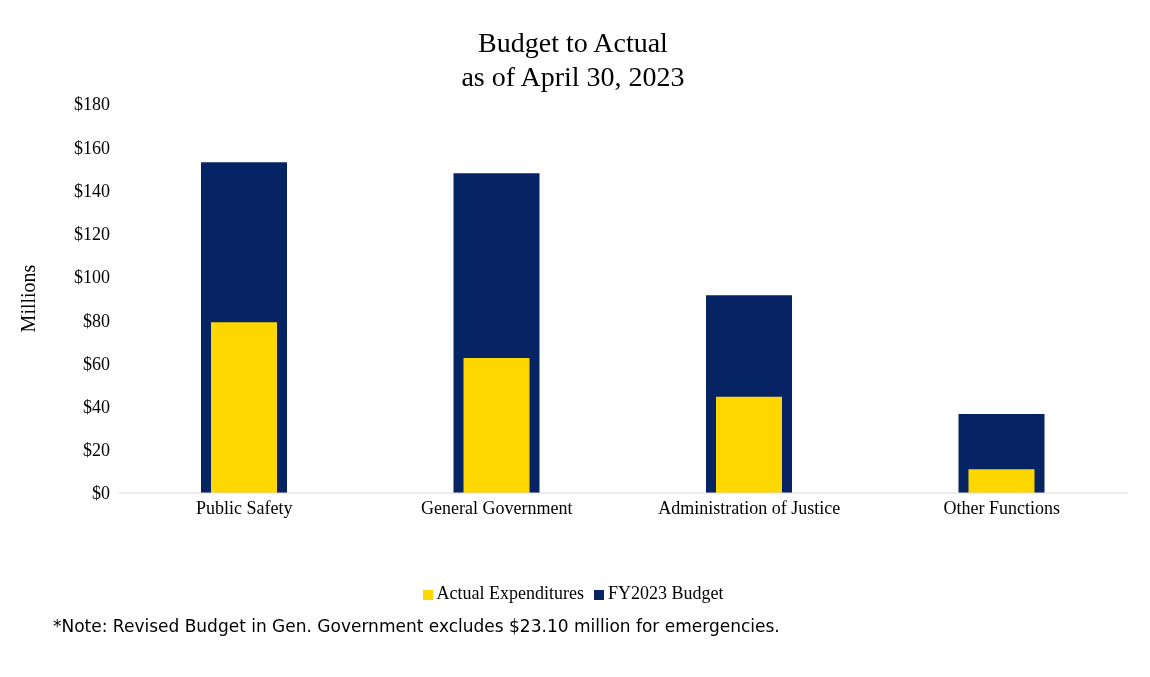  What do you see at coordinates (92, 234) in the screenshot?
I see `y-tick-label: $120` at bounding box center [92, 234].